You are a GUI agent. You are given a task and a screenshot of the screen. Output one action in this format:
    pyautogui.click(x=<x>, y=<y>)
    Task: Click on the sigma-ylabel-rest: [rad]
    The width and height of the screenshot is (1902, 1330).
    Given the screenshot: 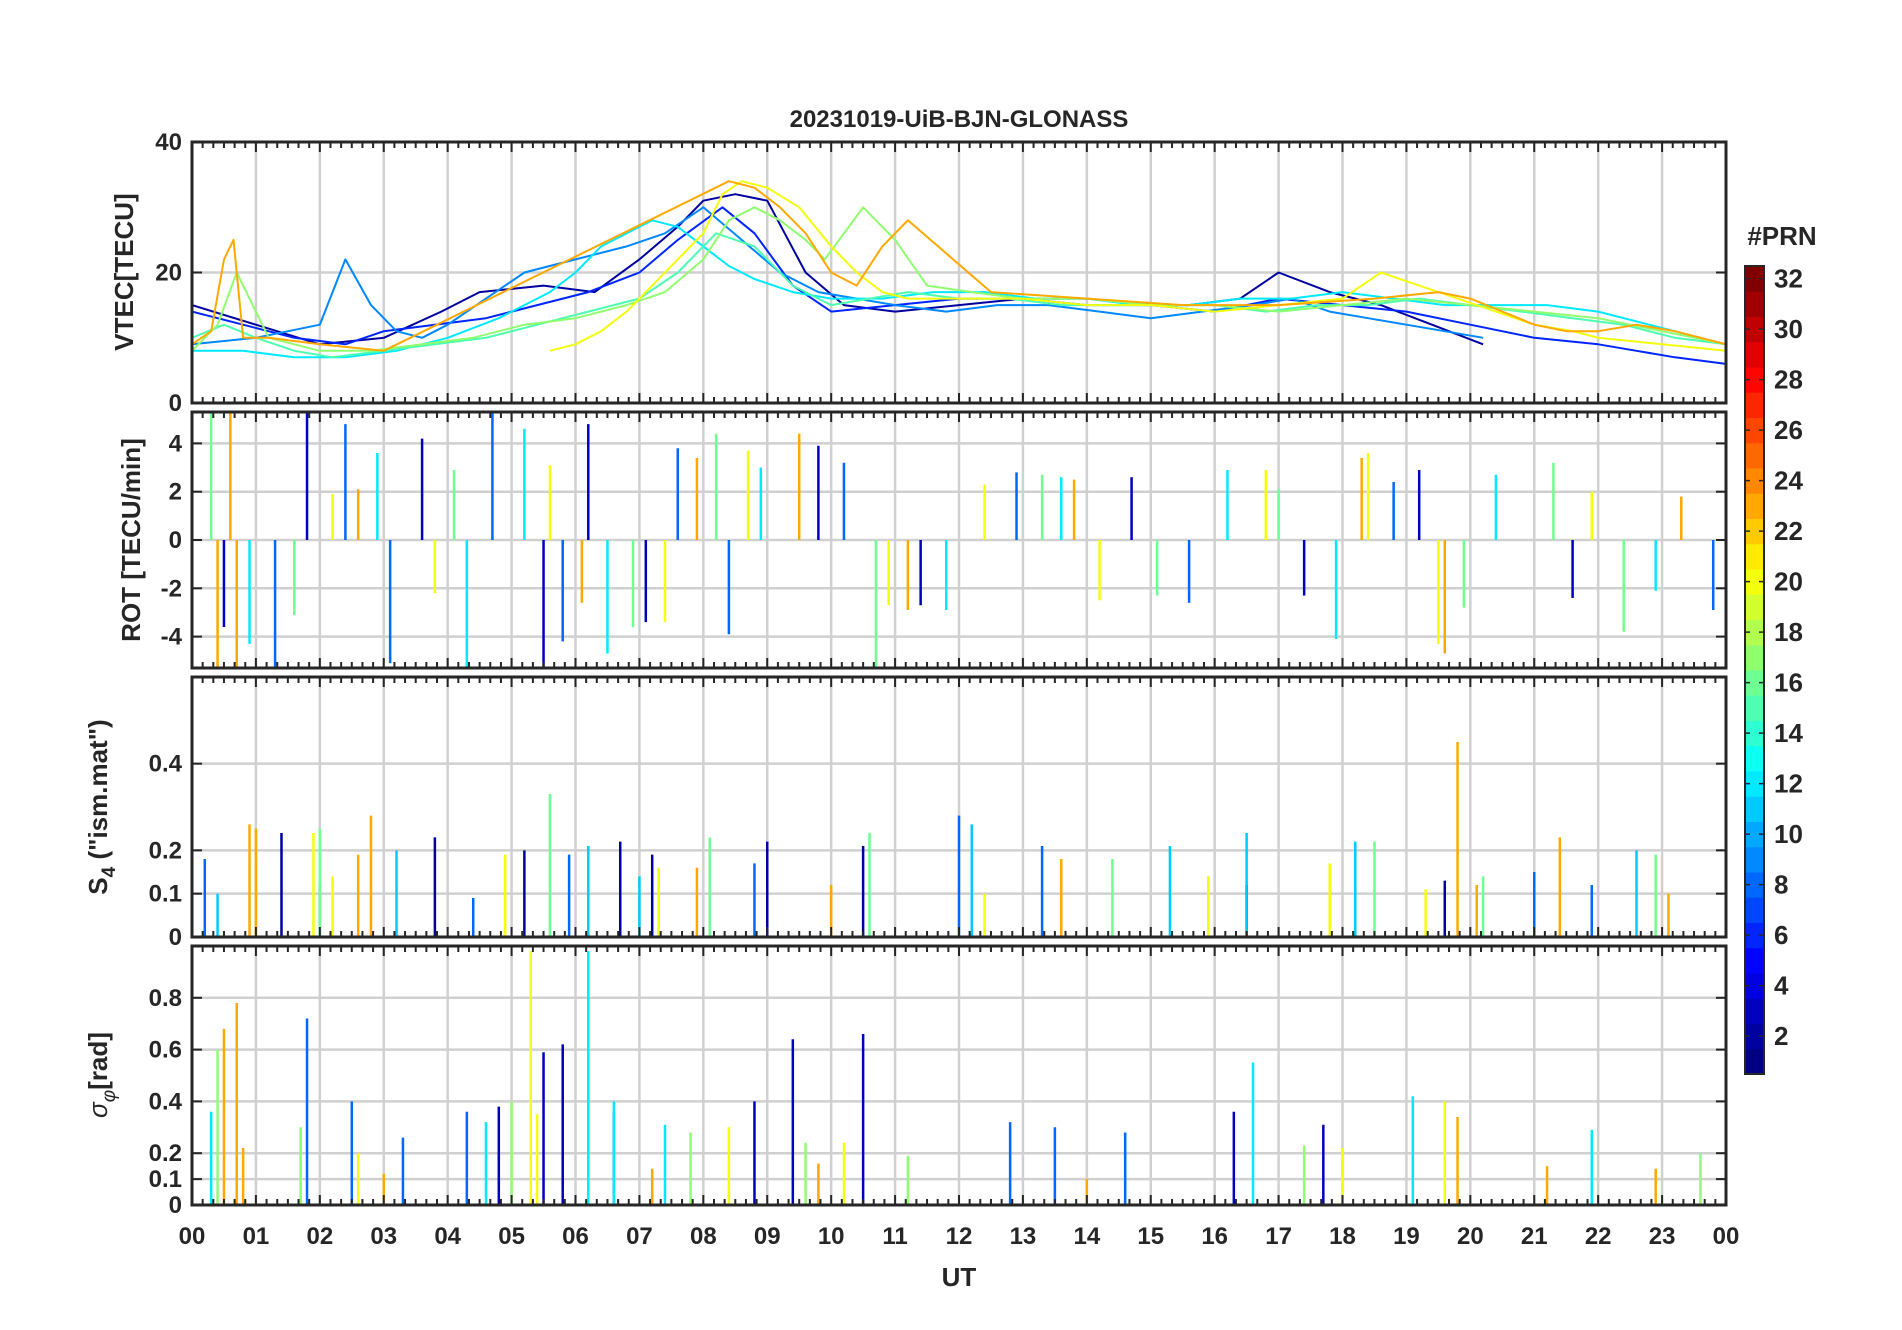 What is the action you would take?
    pyautogui.click(x=98, y=1061)
    